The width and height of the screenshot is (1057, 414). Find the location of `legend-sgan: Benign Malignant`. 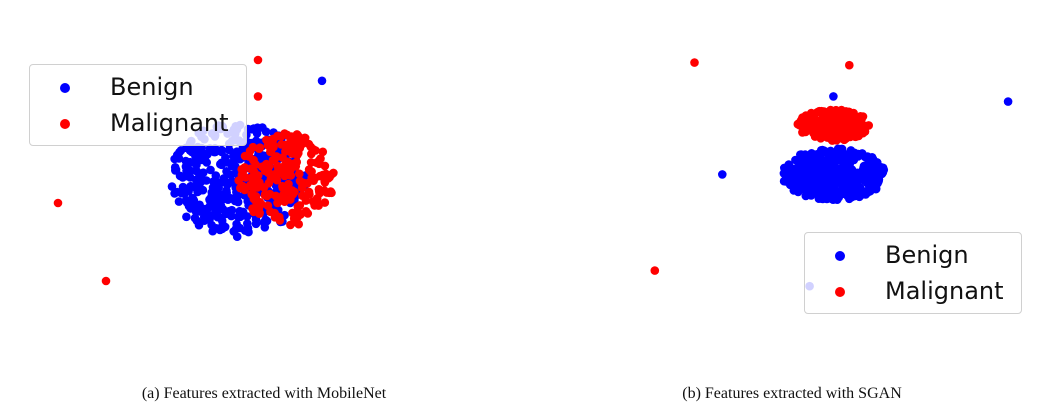

legend-sgan: Benign Malignant is located at coordinates (913, 273).